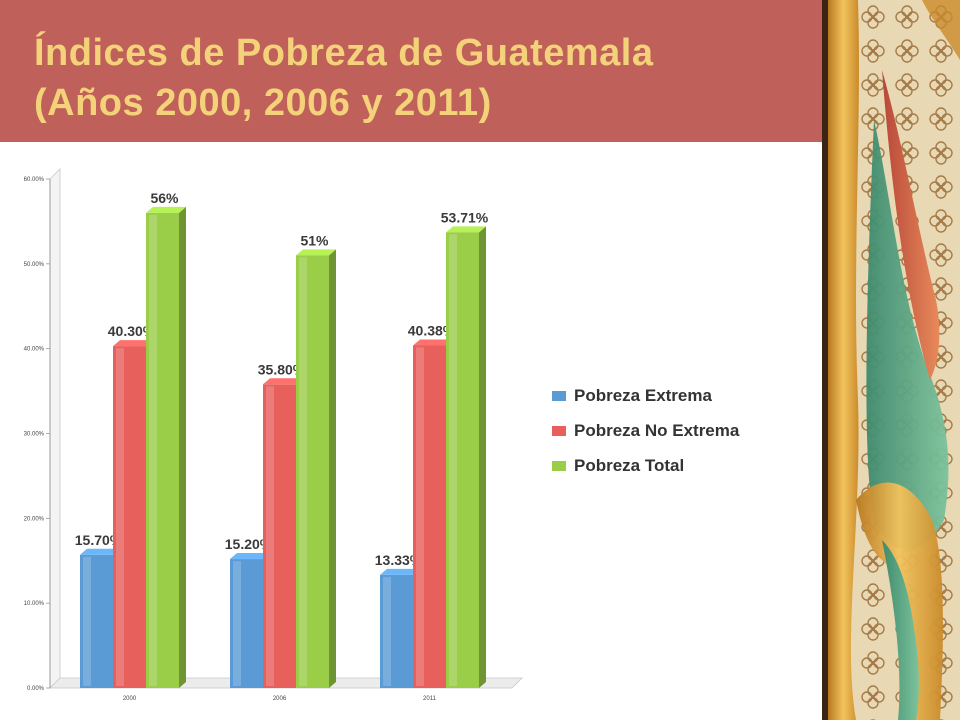  Describe the element at coordinates (462, 460) in the screenshot. I see `bar-pobreza-total-2011` at that location.